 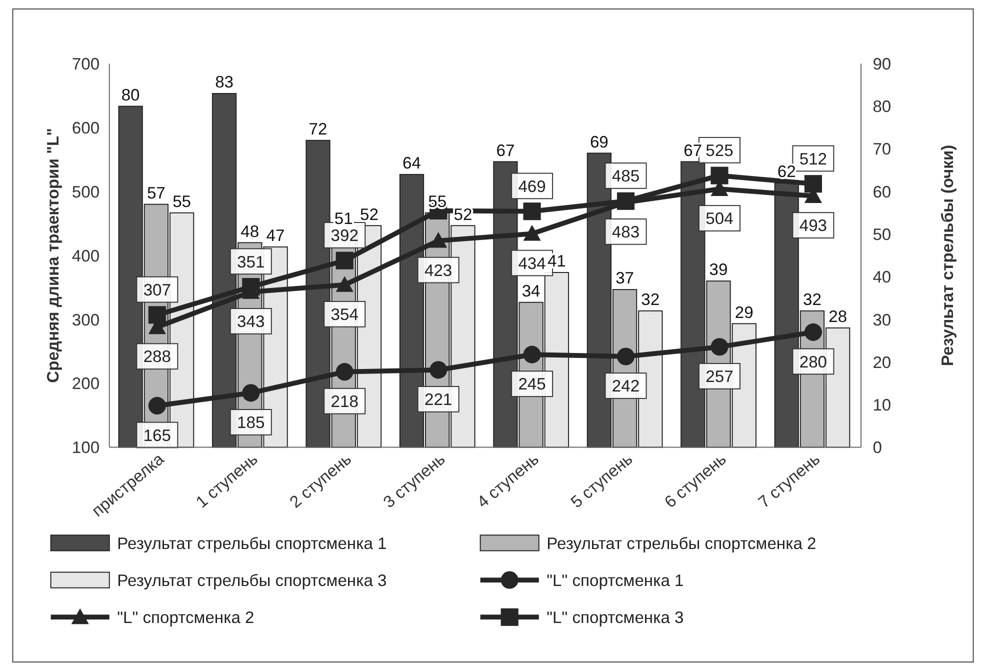 What do you see at coordinates (411, 163) in the screenshot?
I see `data-label: 64` at bounding box center [411, 163].